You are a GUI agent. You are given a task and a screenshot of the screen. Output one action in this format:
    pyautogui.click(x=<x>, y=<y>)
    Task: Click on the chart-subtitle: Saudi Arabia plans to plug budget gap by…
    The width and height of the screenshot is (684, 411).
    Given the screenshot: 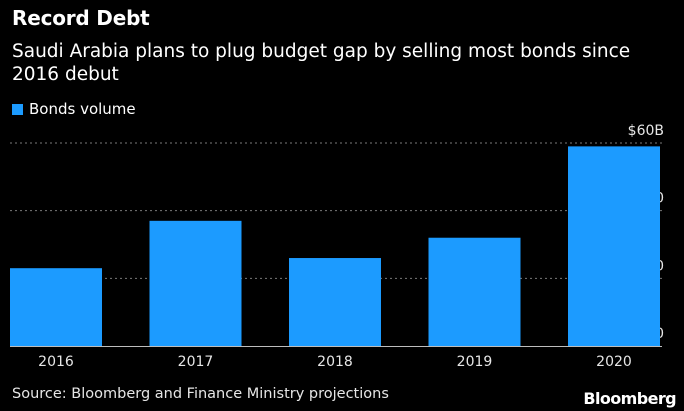 What is the action you would take?
    pyautogui.click(x=321, y=63)
    